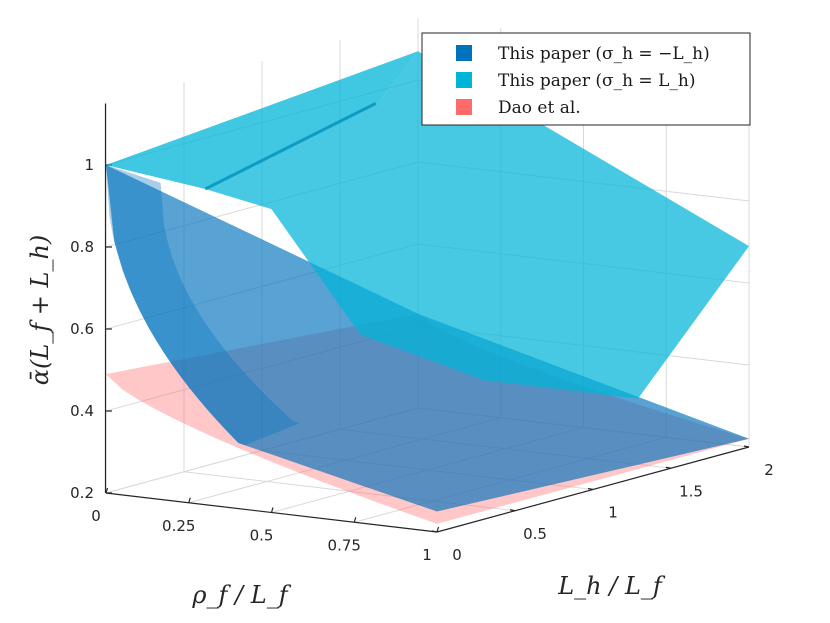 This screenshot has height=623, width=830. What do you see at coordinates (82, 329) in the screenshot?
I see `z-tick-label: 0.6` at bounding box center [82, 329].